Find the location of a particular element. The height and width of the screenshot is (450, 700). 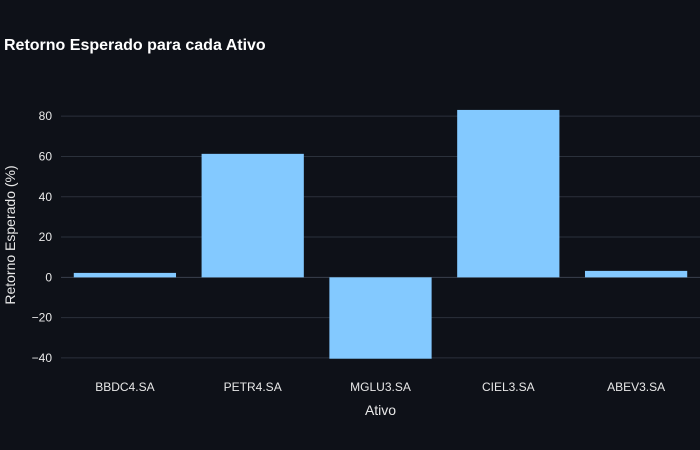

x-tick-label: PETR4.SA is located at coordinates (253, 387).